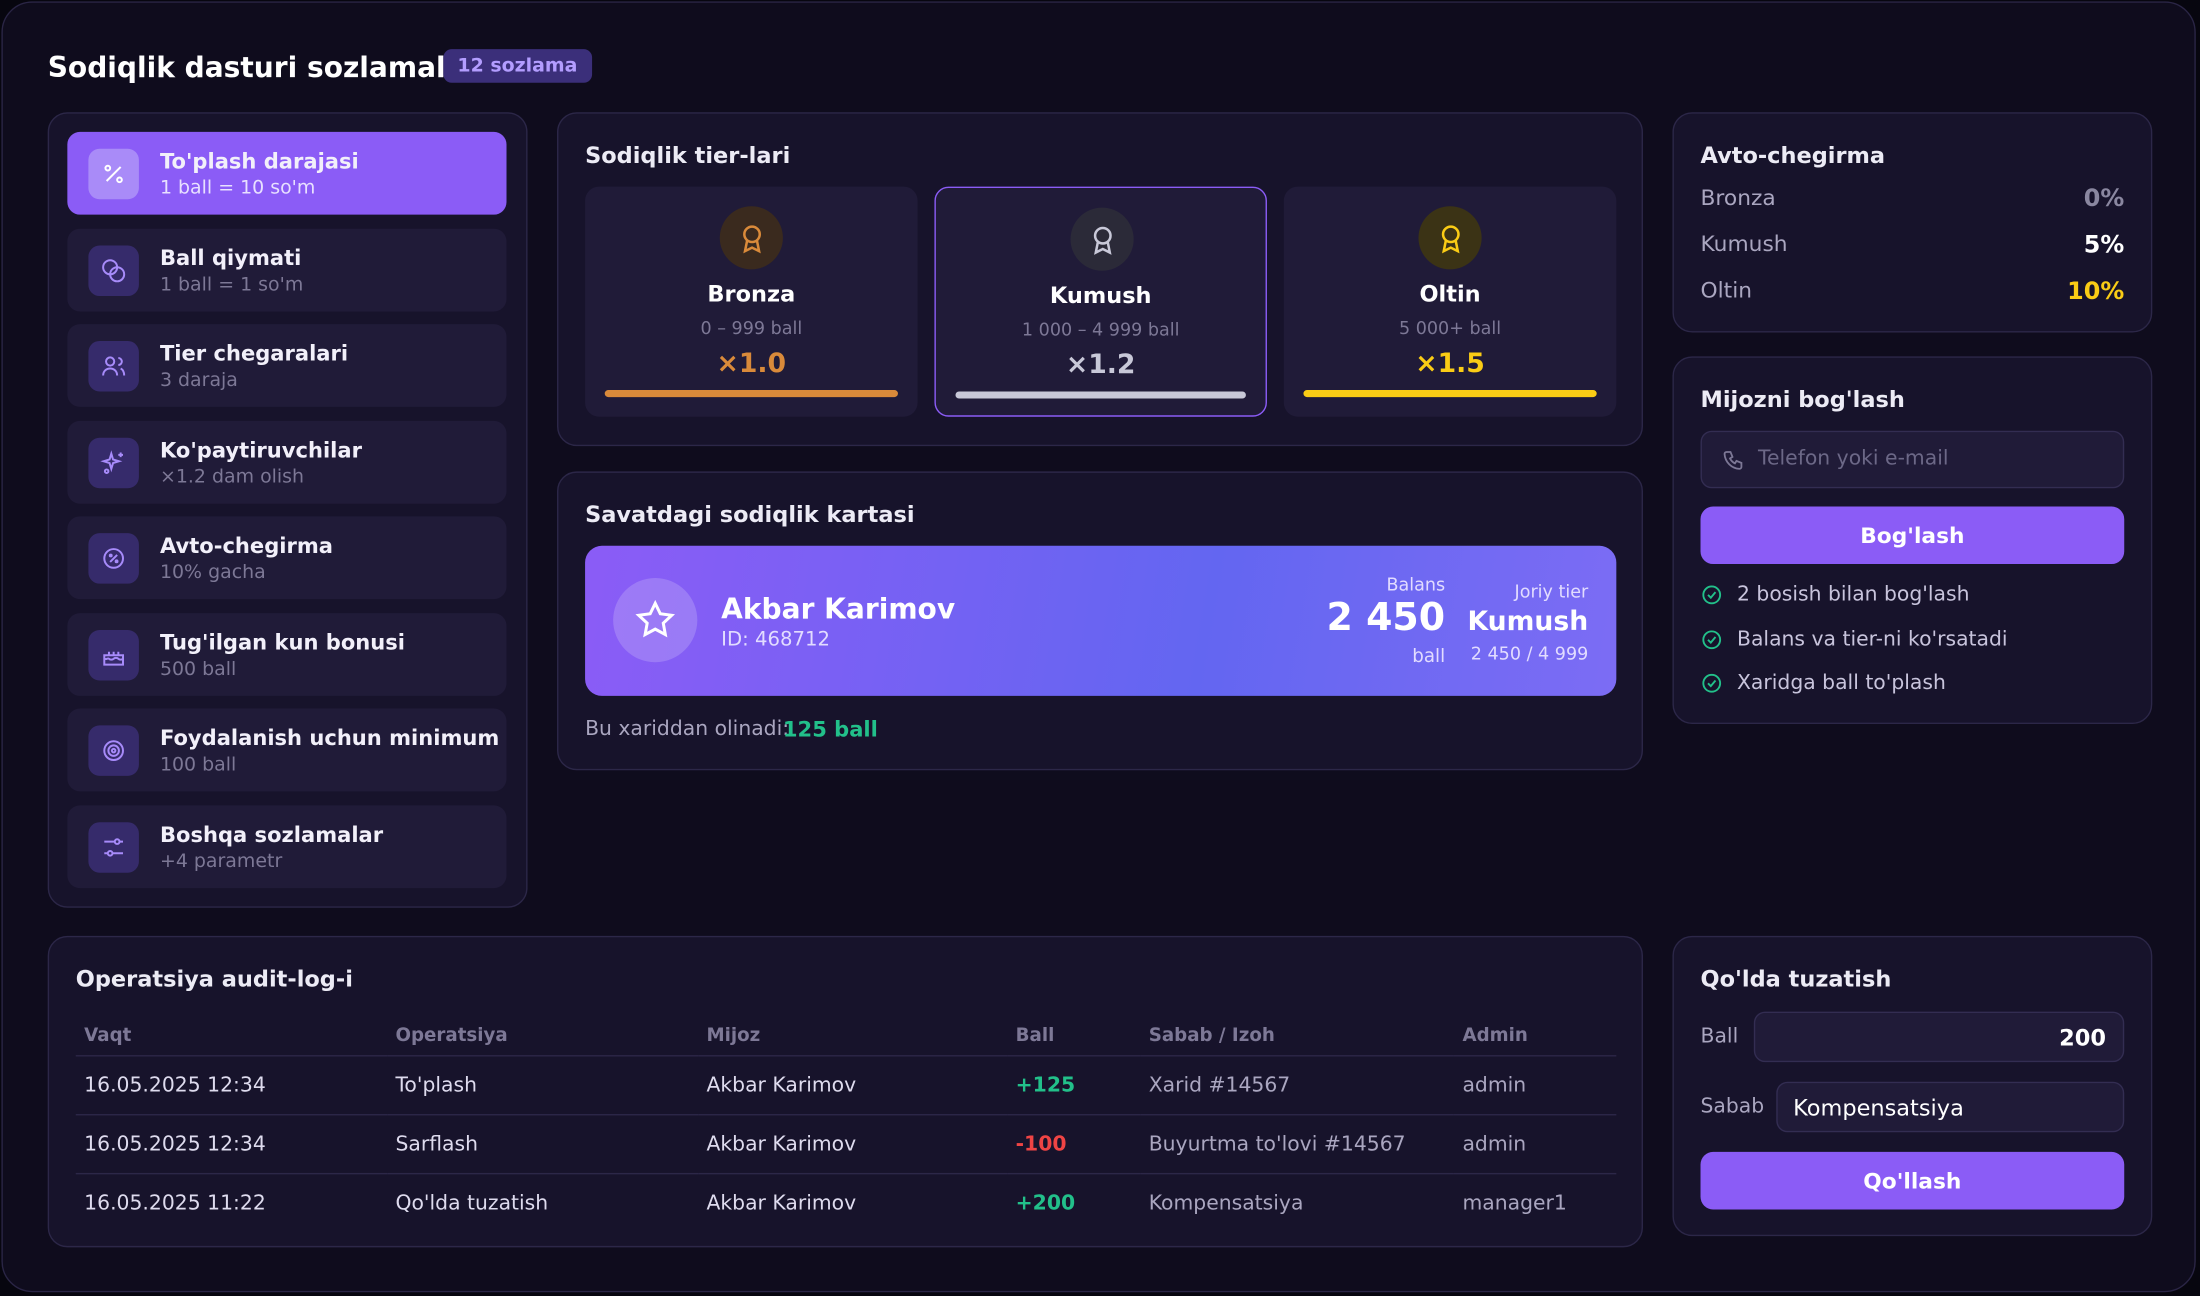  What do you see at coordinates (472, 1203) in the screenshot?
I see `cell: Qo'lda tuzatish` at bounding box center [472, 1203].